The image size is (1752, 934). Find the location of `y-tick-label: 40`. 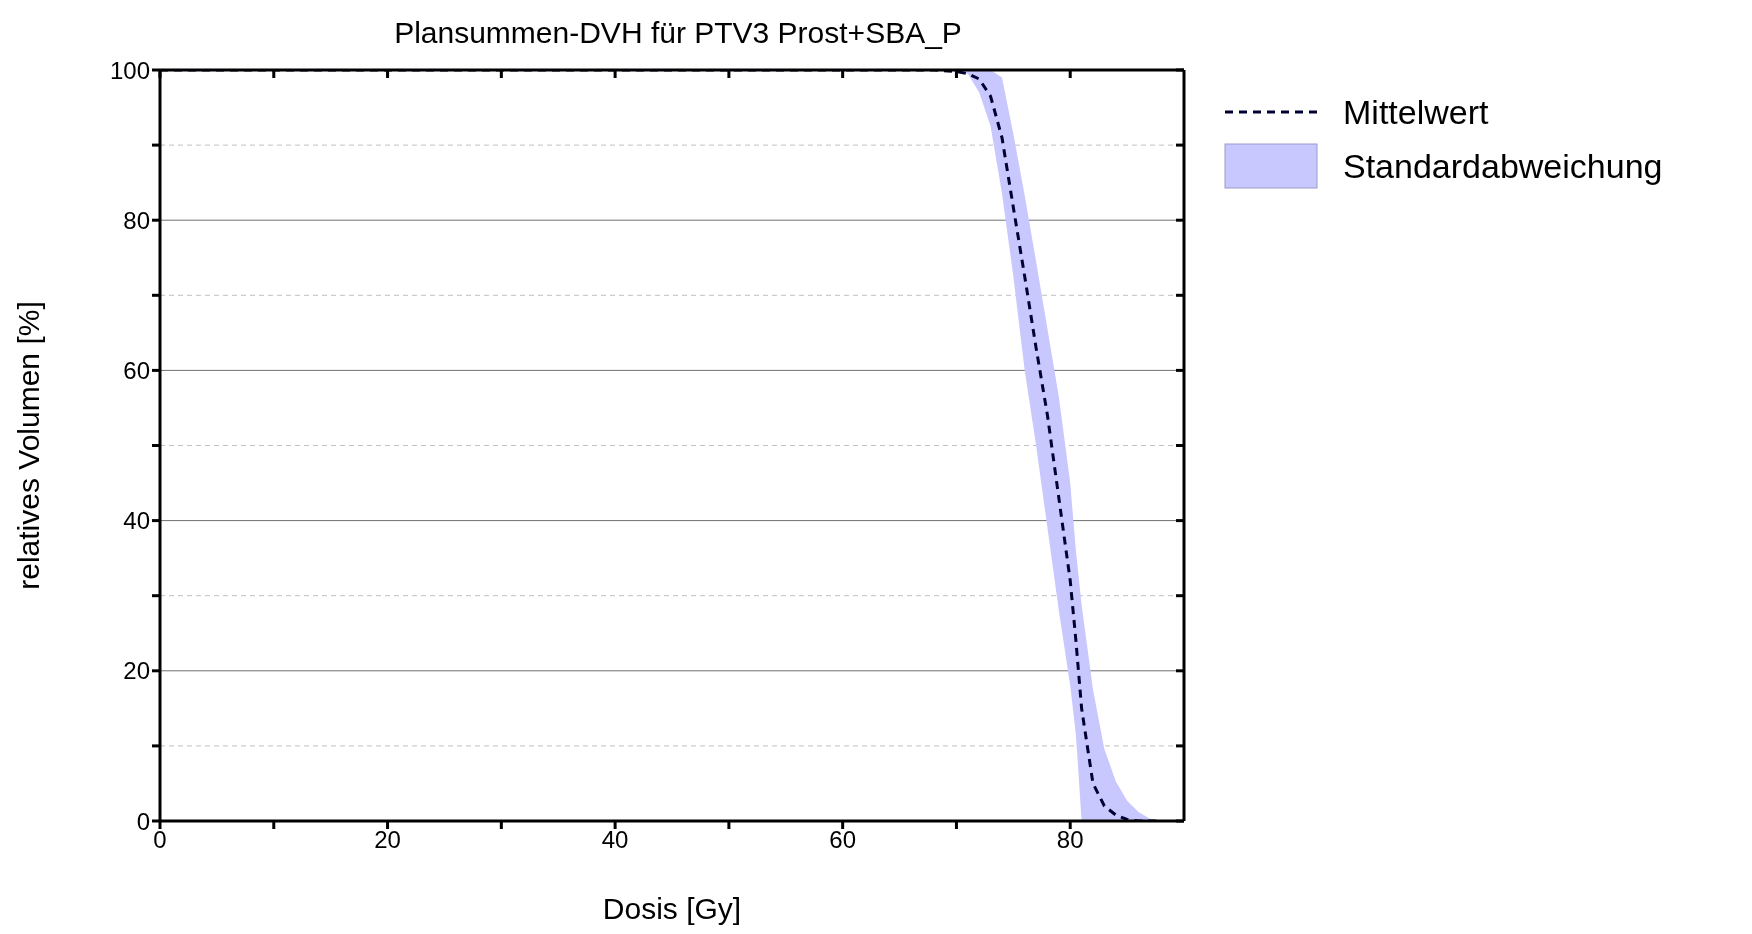

y-tick-label: 40 is located at coordinates (136, 521).